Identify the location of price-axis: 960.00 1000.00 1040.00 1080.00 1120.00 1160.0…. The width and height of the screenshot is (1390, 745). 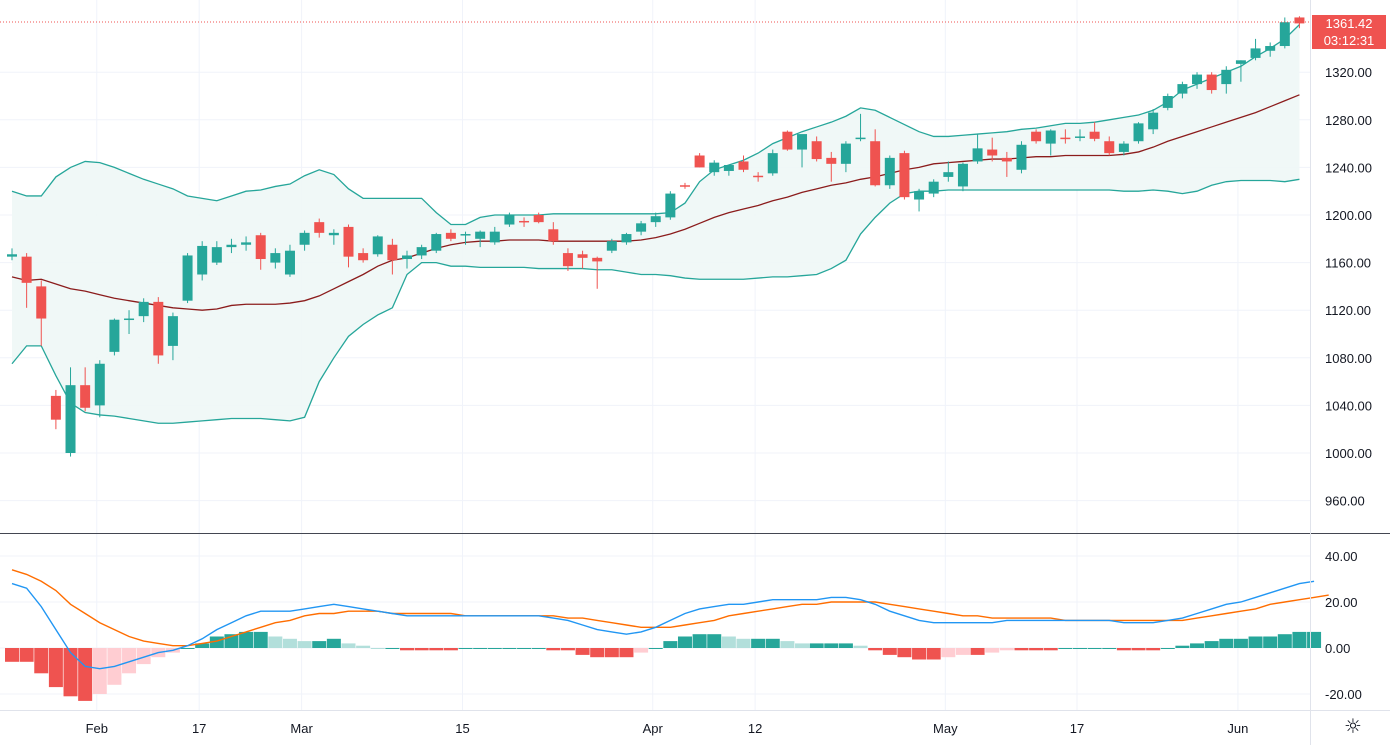
(1348, 286).